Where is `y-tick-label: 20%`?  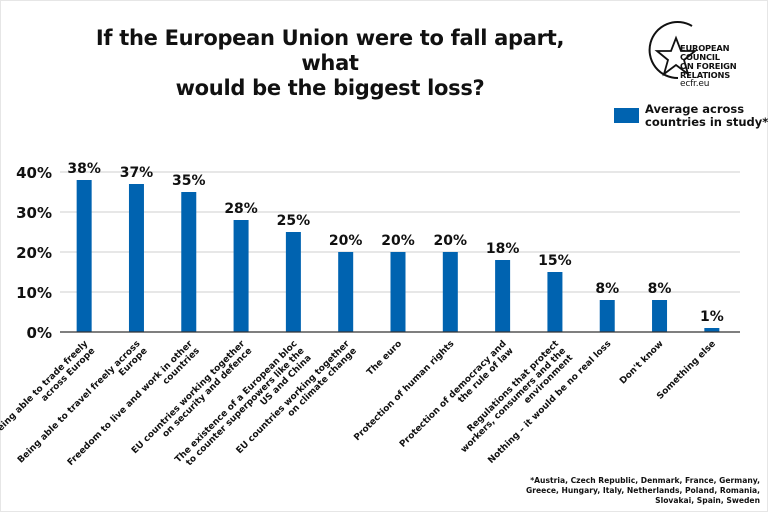
y-tick-label: 20% is located at coordinates (34, 253).